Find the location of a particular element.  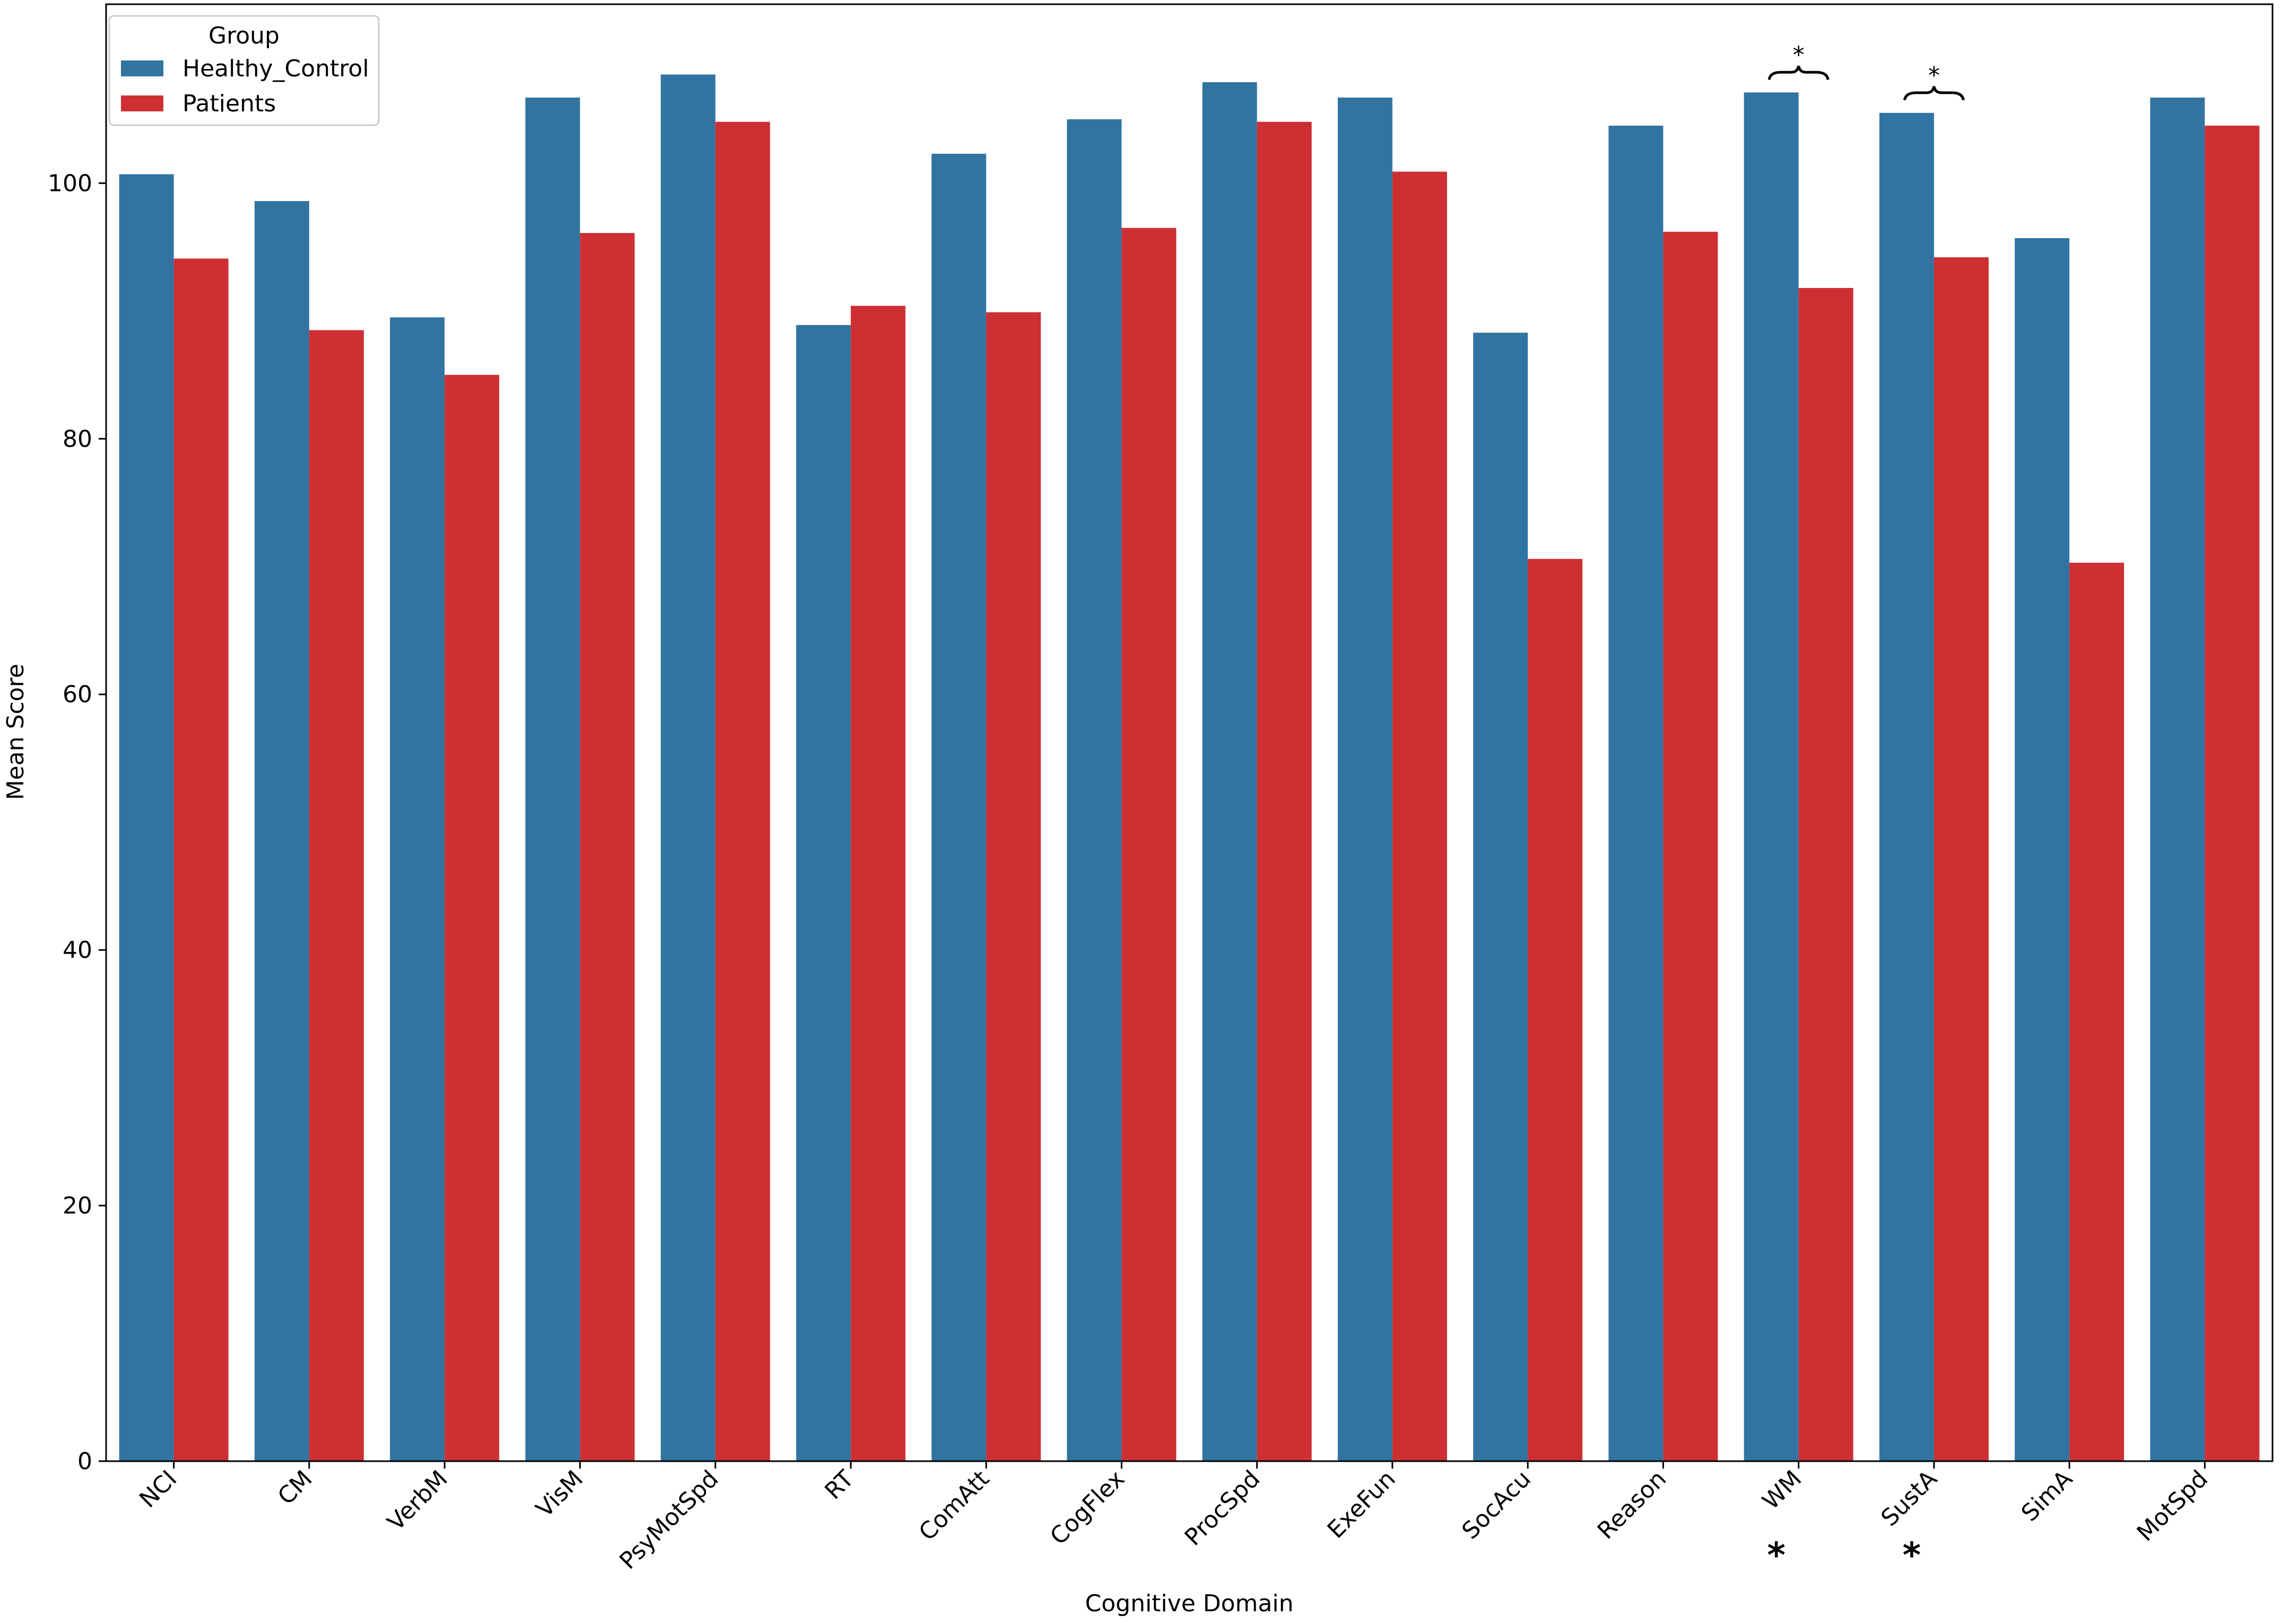

x-tick-label-motspd: MotSpd is located at coordinates (2172, 1506).